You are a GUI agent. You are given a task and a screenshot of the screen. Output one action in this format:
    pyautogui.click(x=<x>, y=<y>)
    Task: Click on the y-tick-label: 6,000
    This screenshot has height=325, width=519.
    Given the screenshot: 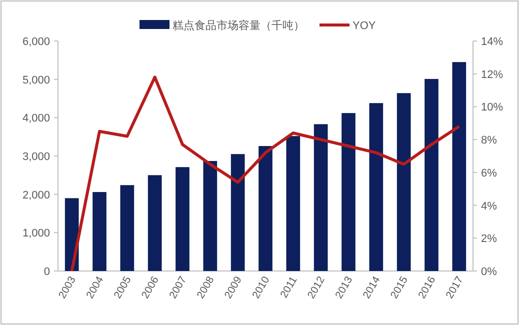 What is the action you would take?
    pyautogui.click(x=36, y=42)
    